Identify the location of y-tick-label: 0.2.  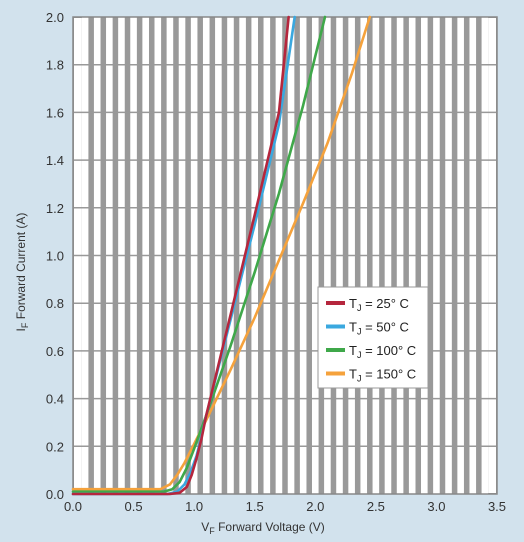
(55, 446).